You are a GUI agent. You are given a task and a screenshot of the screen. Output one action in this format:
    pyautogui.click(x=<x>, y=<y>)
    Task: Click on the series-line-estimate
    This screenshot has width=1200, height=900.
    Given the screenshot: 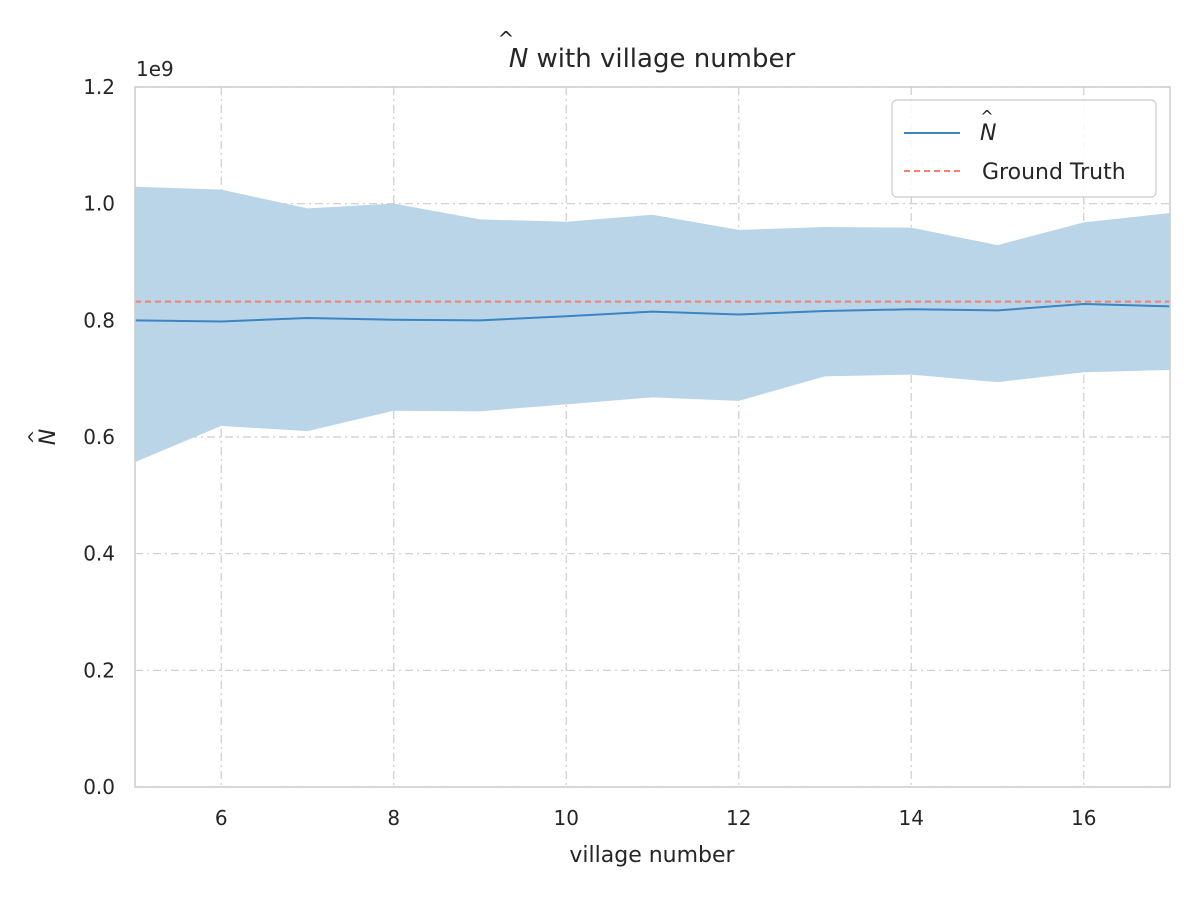 What is the action you would take?
    pyautogui.click(x=652, y=312)
    